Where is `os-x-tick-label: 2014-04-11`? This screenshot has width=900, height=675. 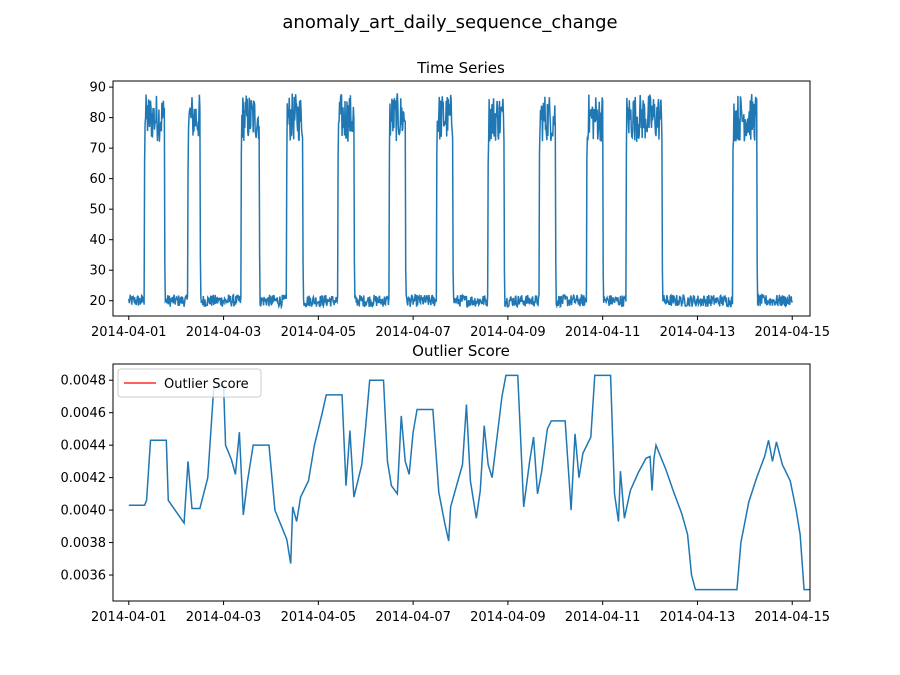
os-x-tick-label: 2014-04-11 is located at coordinates (603, 617).